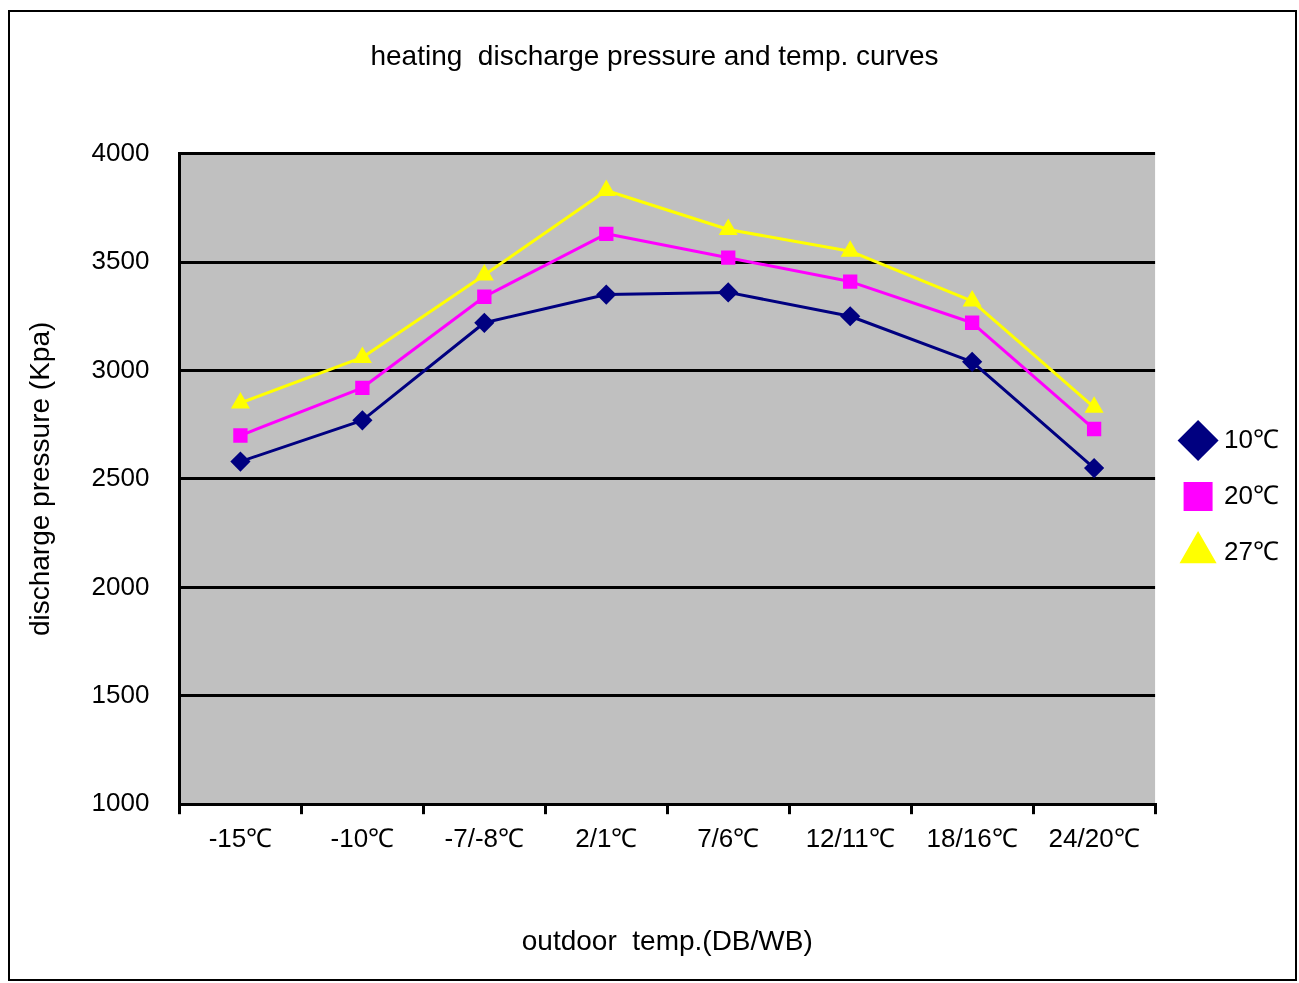 The height and width of the screenshot is (983, 1299). I want to click on x-tick-label: 12/11℃, so click(850, 837).